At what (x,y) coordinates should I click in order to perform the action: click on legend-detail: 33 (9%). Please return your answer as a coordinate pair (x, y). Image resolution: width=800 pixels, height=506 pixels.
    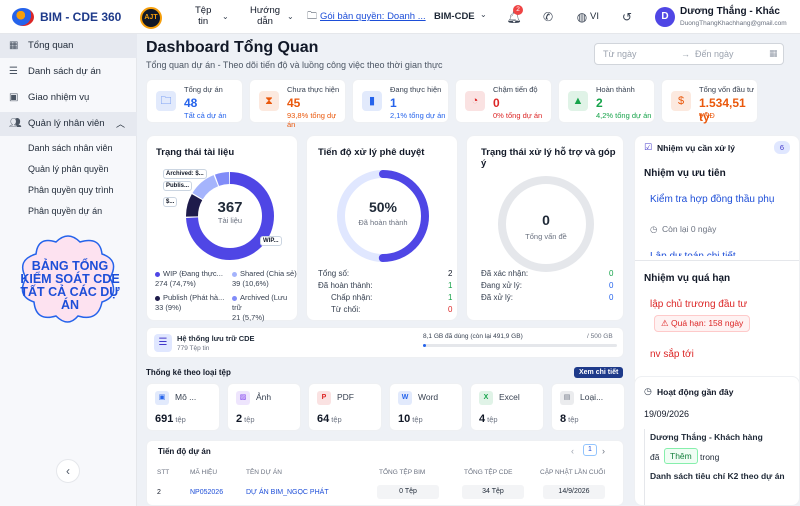
    Looking at the image, I should click on (168, 307).